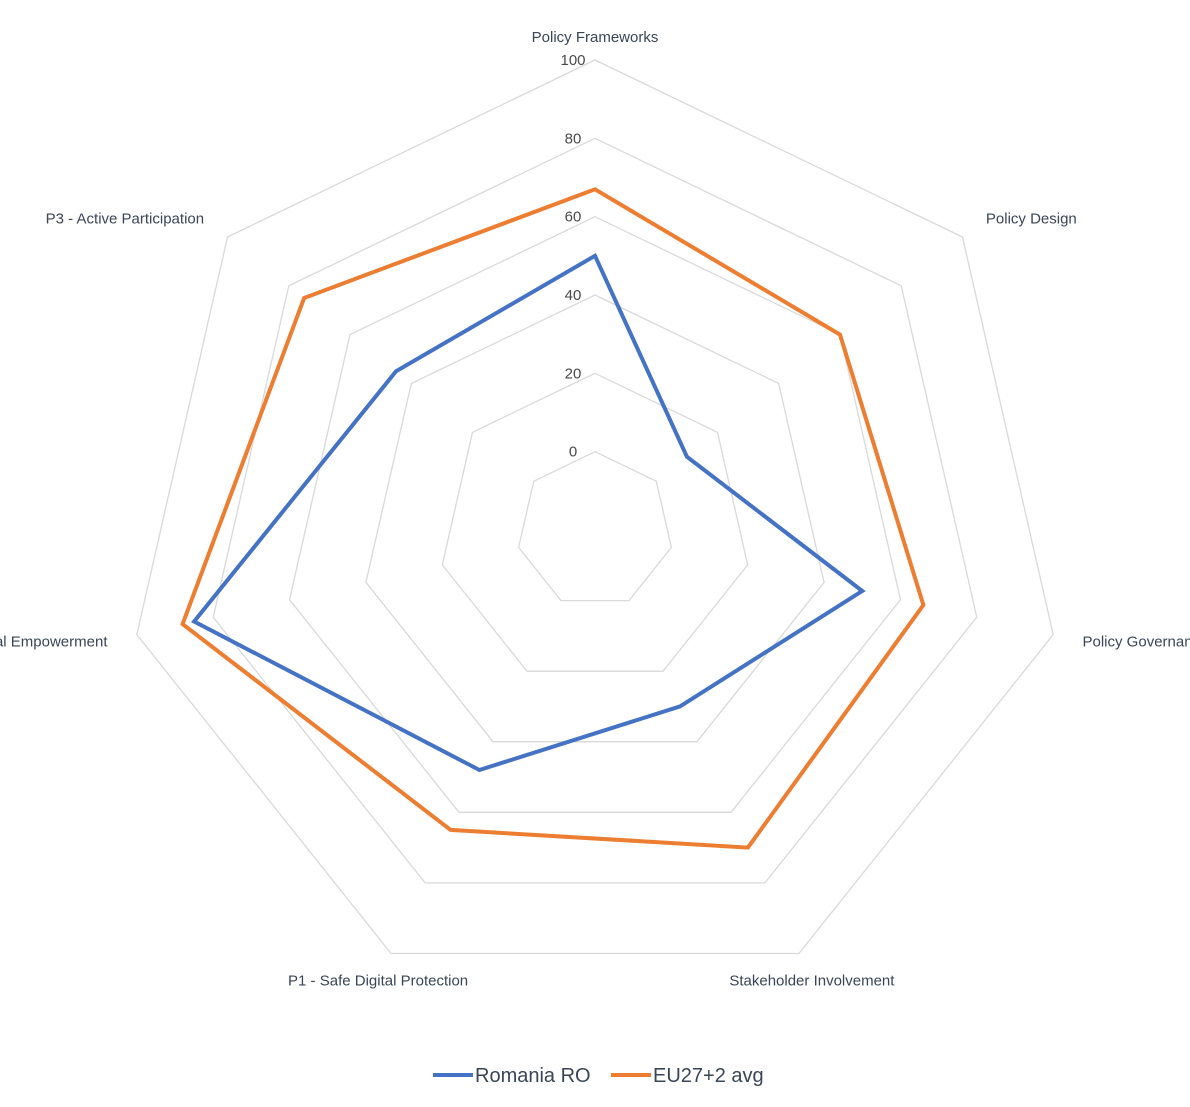  What do you see at coordinates (573, 452) in the screenshot?
I see `tick-label: 0` at bounding box center [573, 452].